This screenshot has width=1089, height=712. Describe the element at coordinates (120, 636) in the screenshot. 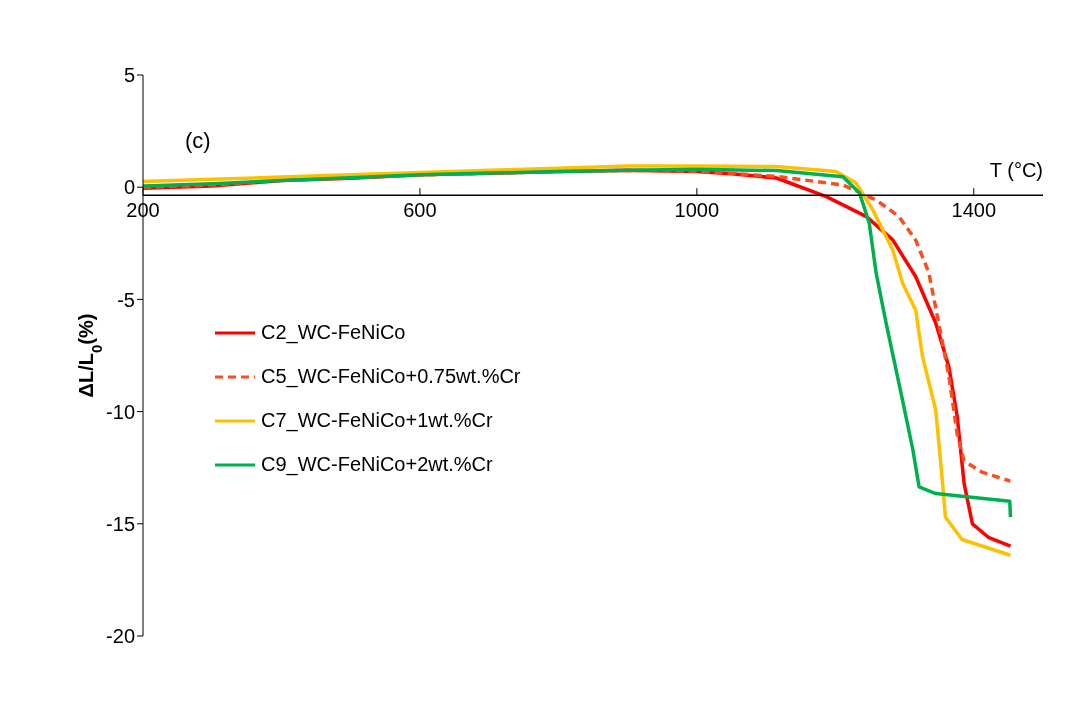

I see `y-tick-label: -20` at that location.